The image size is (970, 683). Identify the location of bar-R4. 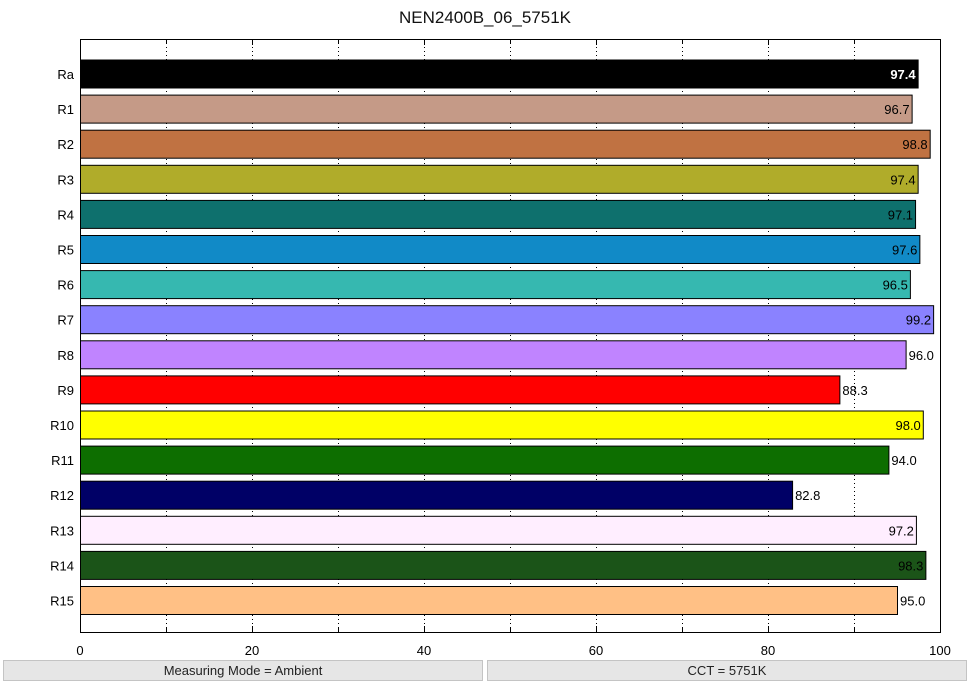
(498, 214).